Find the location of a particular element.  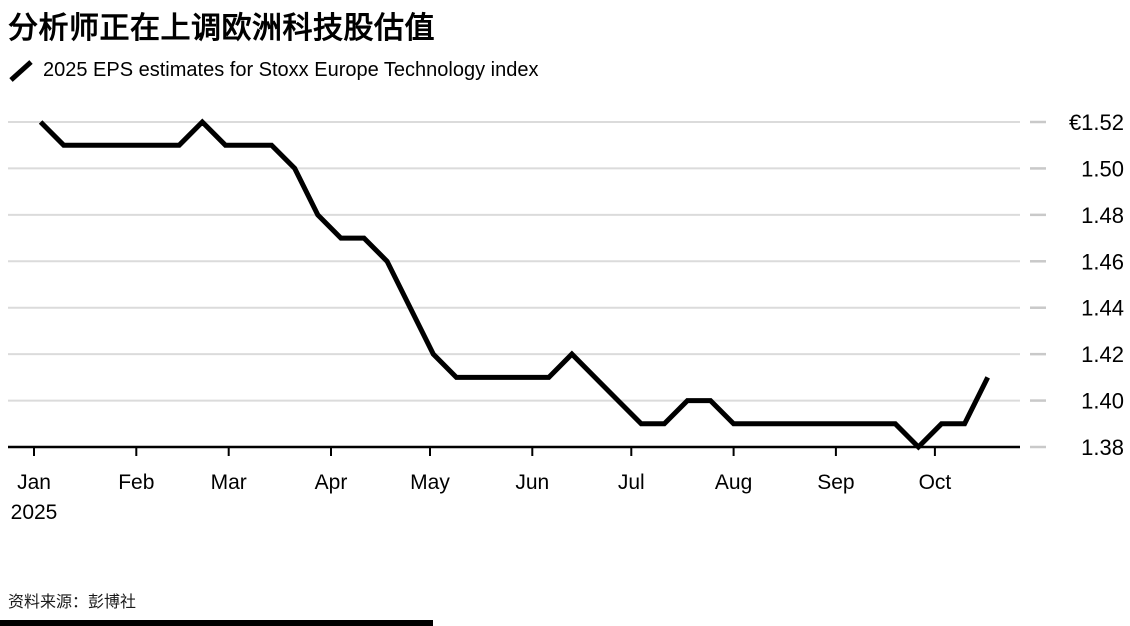

y-axis-label: 1.40 is located at coordinates (1102, 401).